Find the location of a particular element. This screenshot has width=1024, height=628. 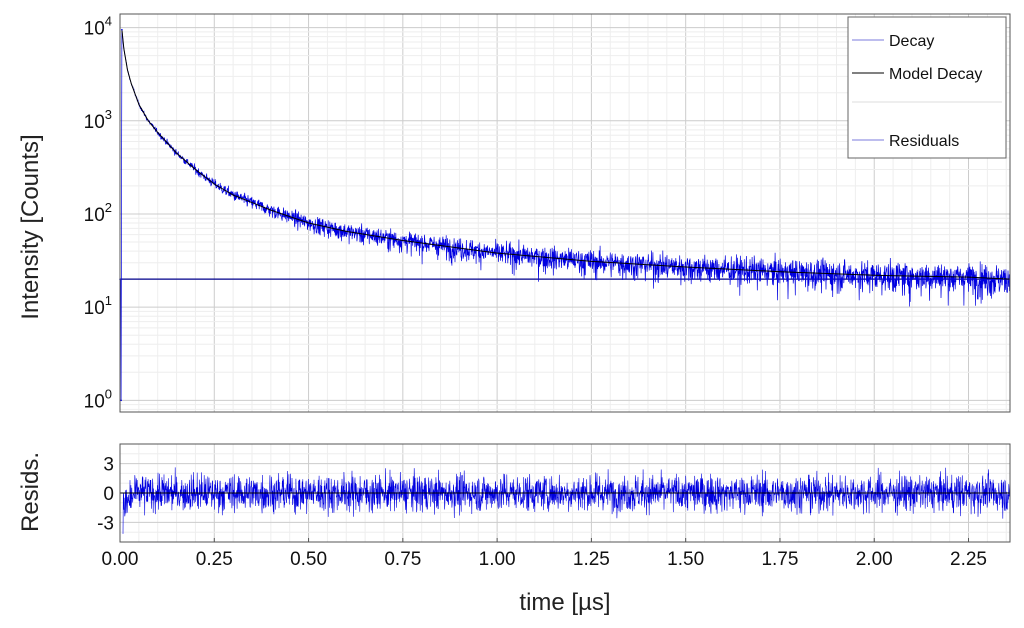

legend-label-residuals: Residuals is located at coordinates (924, 141).